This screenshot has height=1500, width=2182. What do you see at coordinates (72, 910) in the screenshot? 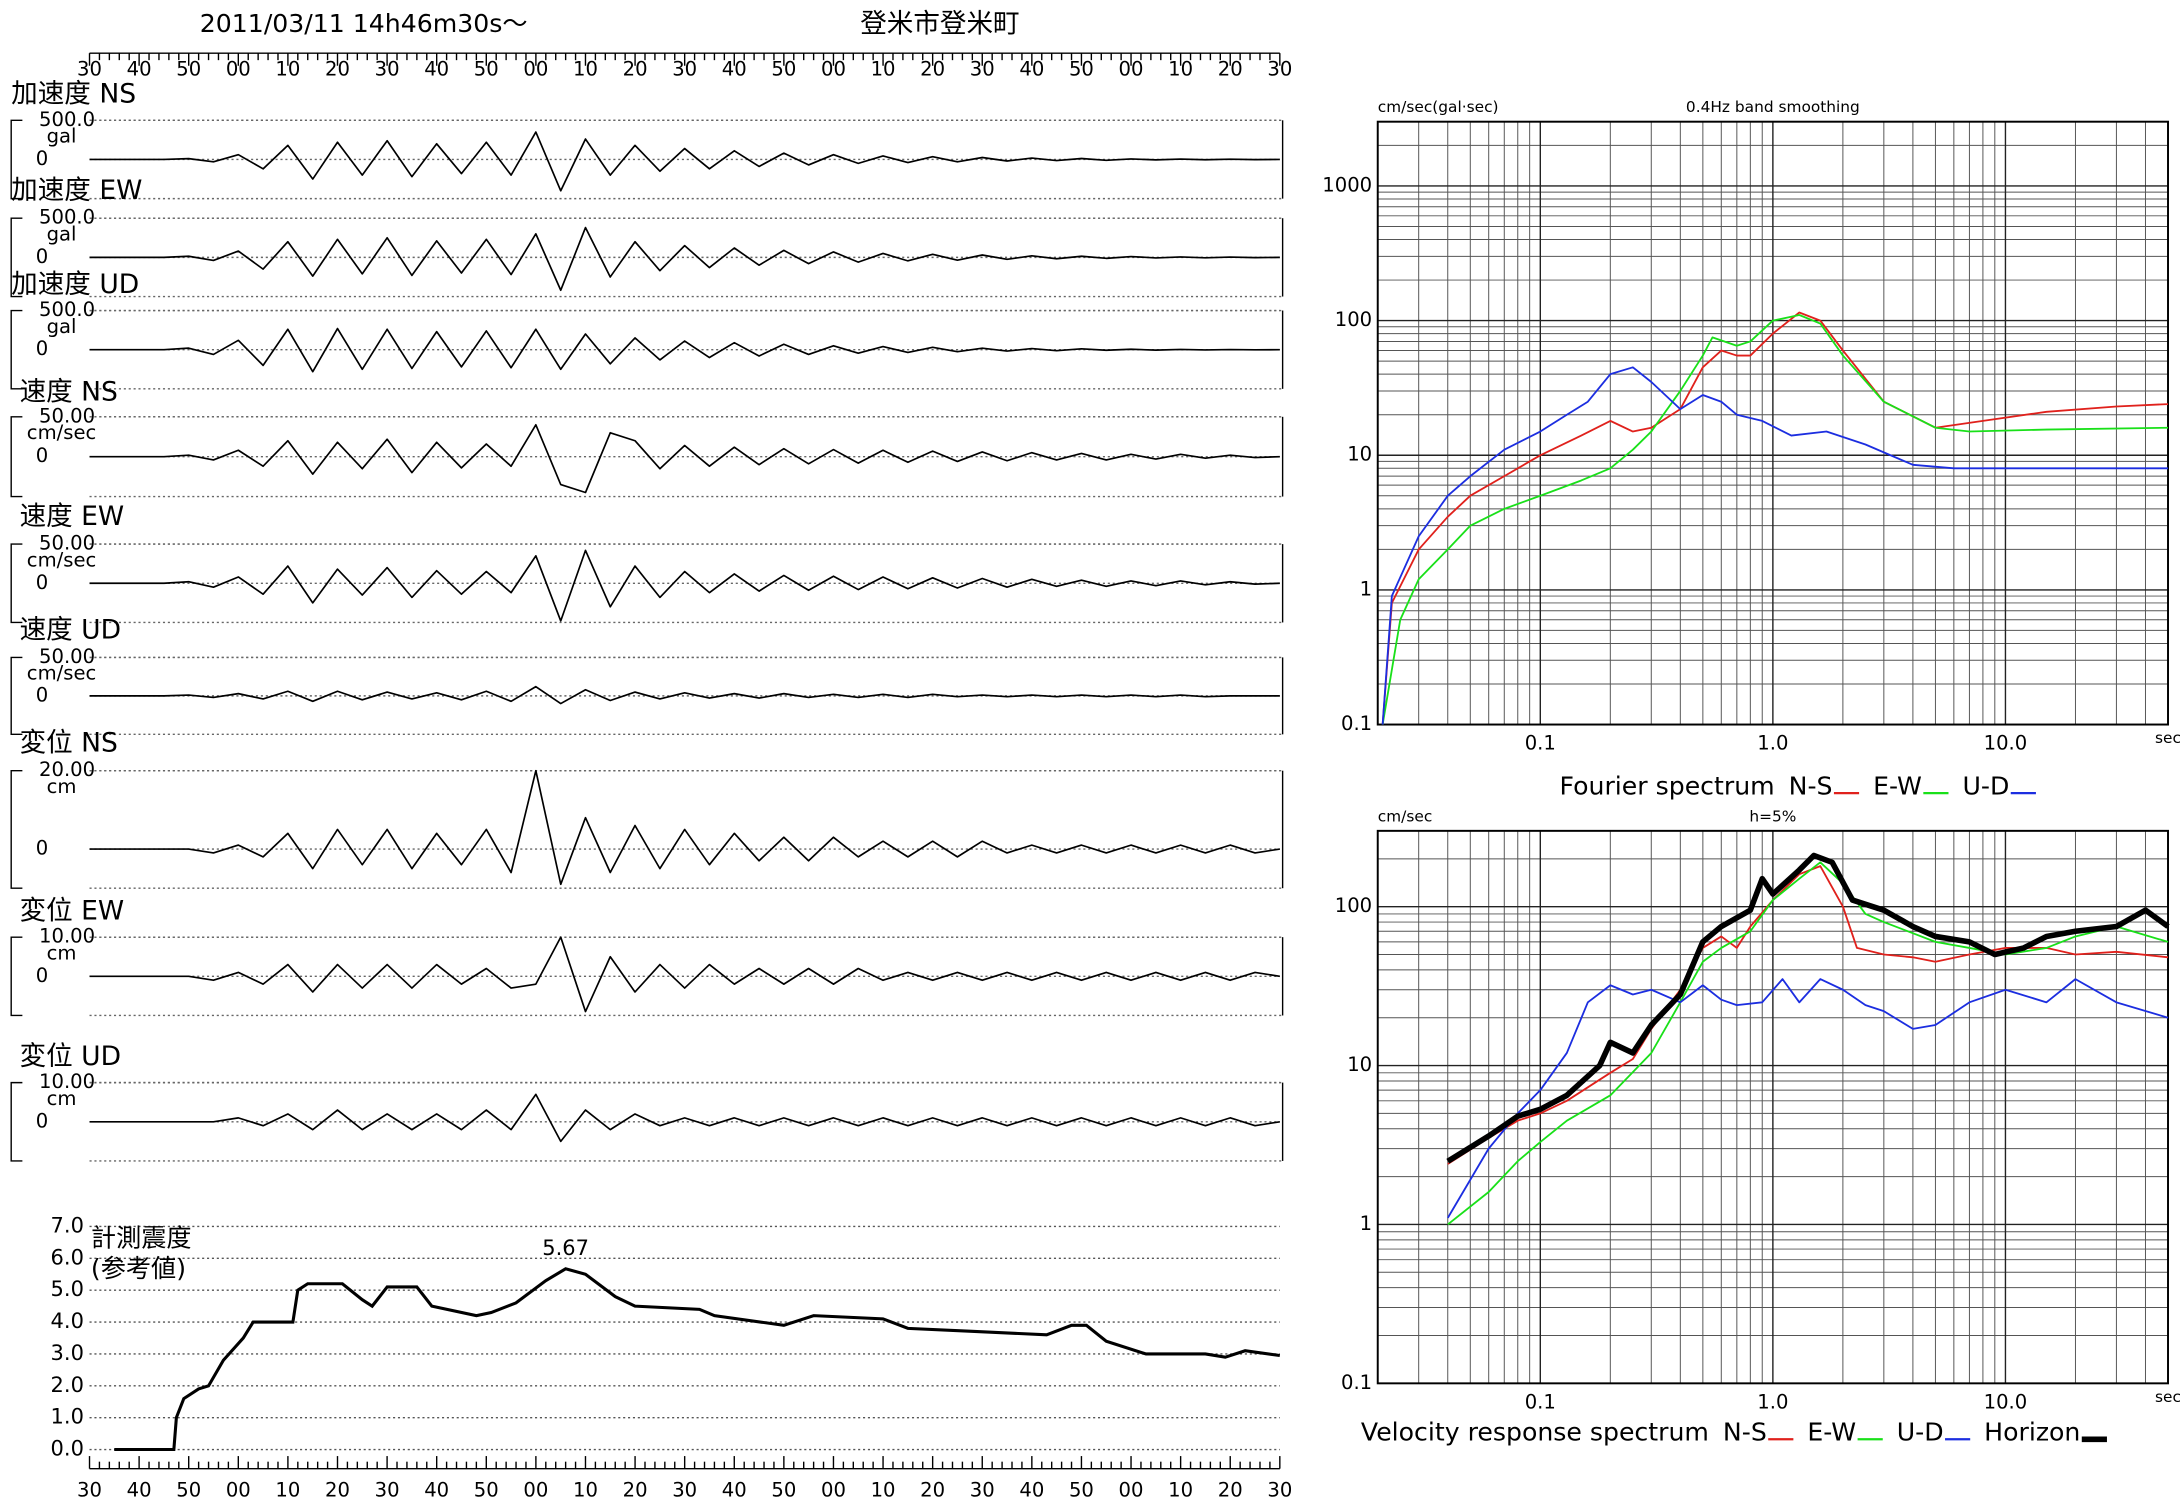
I see `panel-name: 変位 EW` at bounding box center [72, 910].